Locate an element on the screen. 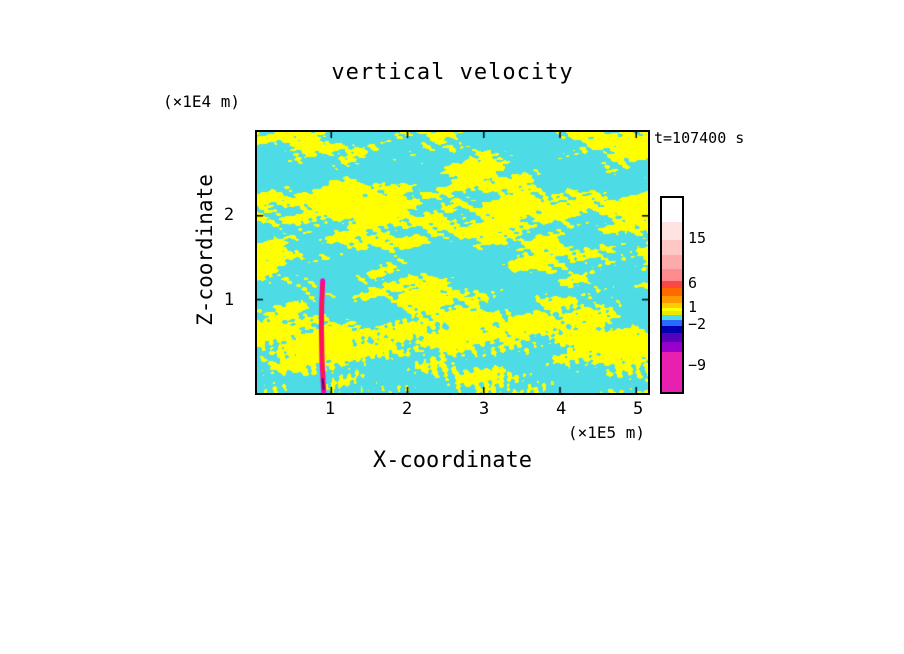 This screenshot has width=904, height=654. x-tick-label: 3 is located at coordinates (484, 409).